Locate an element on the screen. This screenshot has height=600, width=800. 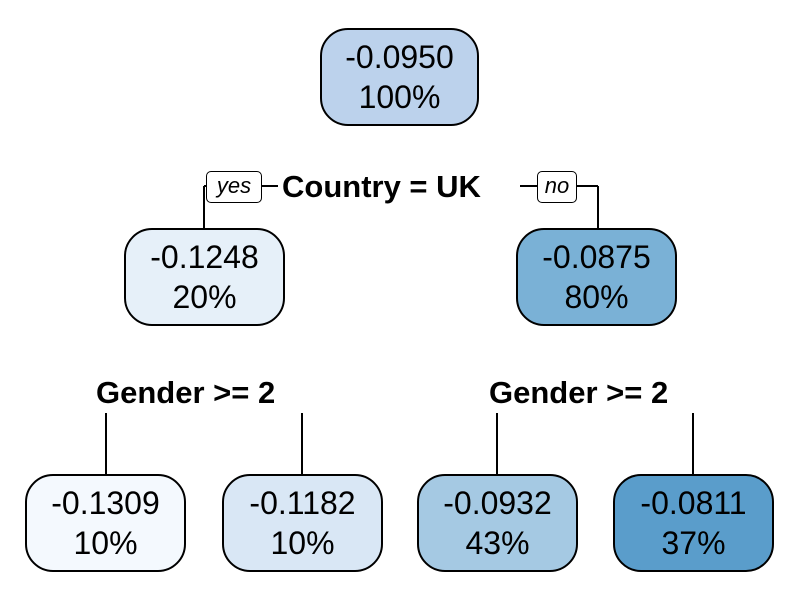
leaf-3-percent: 43% is located at coordinates (497, 543).